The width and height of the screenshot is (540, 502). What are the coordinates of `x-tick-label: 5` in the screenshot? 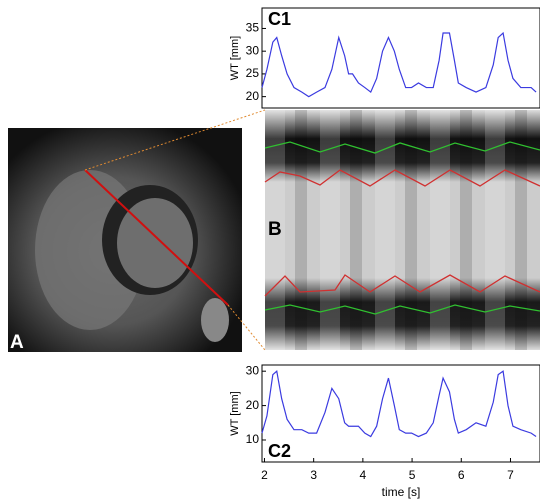 It's located at (412, 475).